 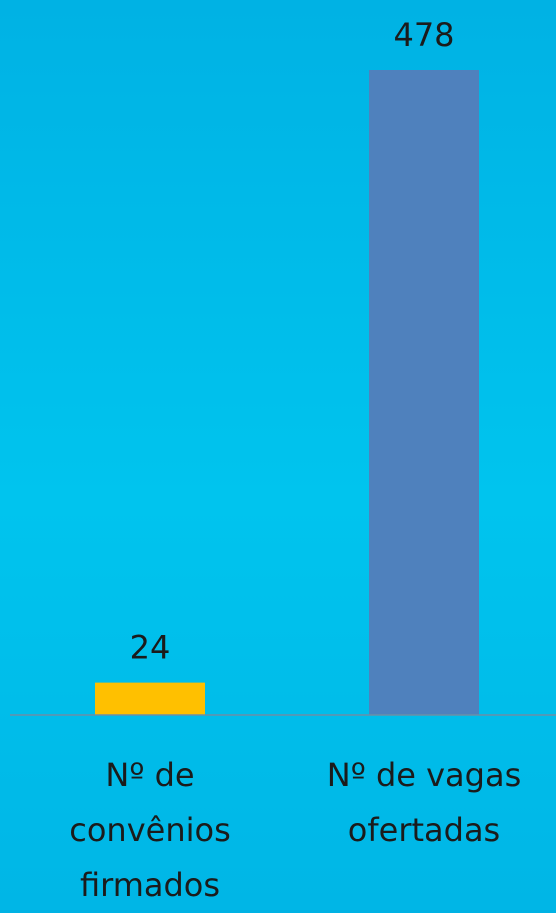 I want to click on data-label: 24, so click(x=150, y=648).